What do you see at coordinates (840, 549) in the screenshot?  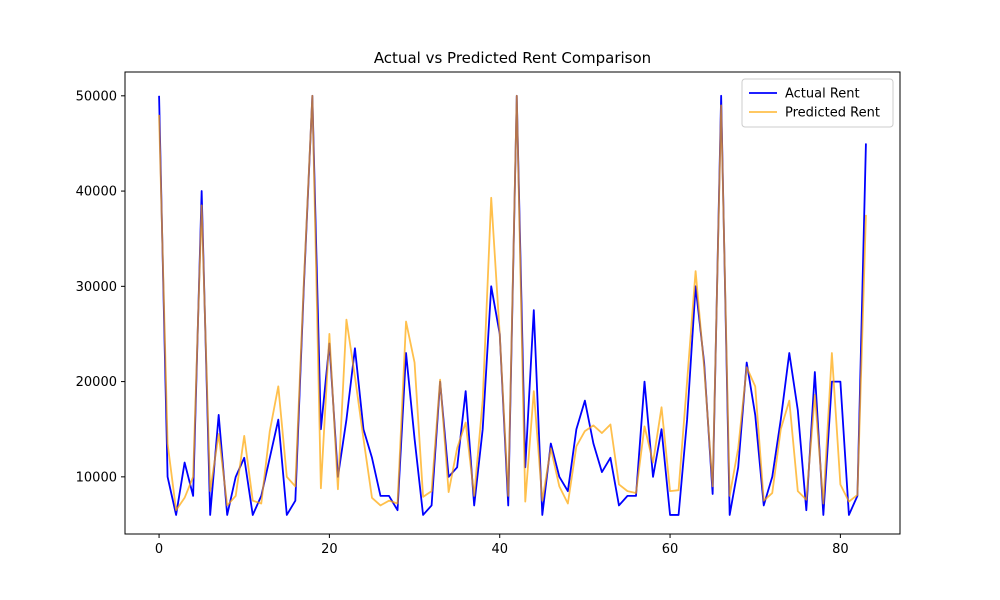 I see `x-tick-label: 80` at bounding box center [840, 549].